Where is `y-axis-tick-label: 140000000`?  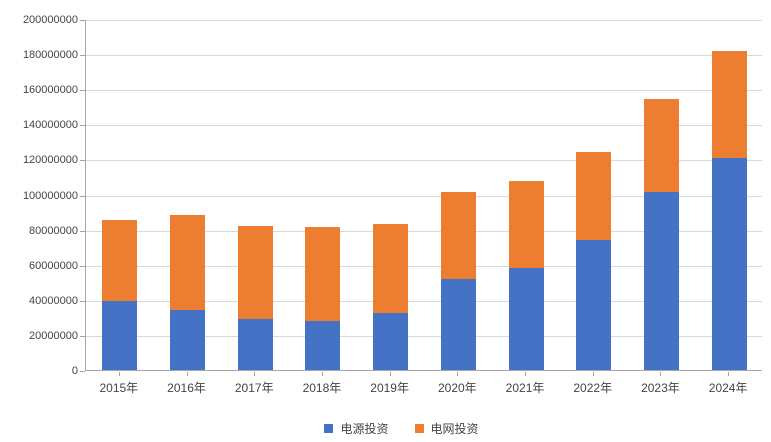 y-axis-tick-label: 140000000 is located at coordinates (50, 125).